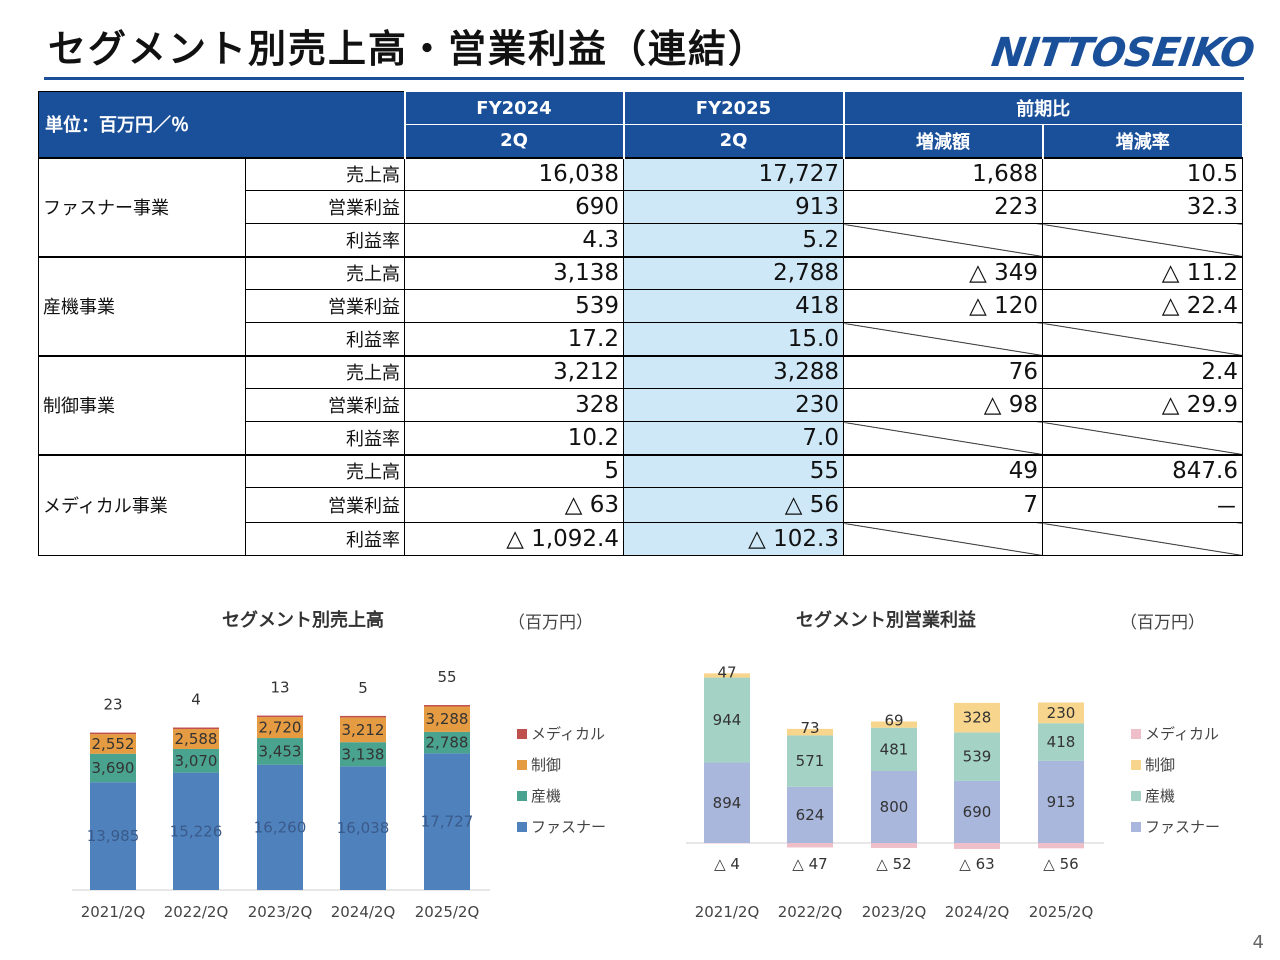 The height and width of the screenshot is (960, 1280). What do you see at coordinates (886, 620) in the screenshot?
I see `profit-chart-title: セグメント別営業利益` at bounding box center [886, 620].